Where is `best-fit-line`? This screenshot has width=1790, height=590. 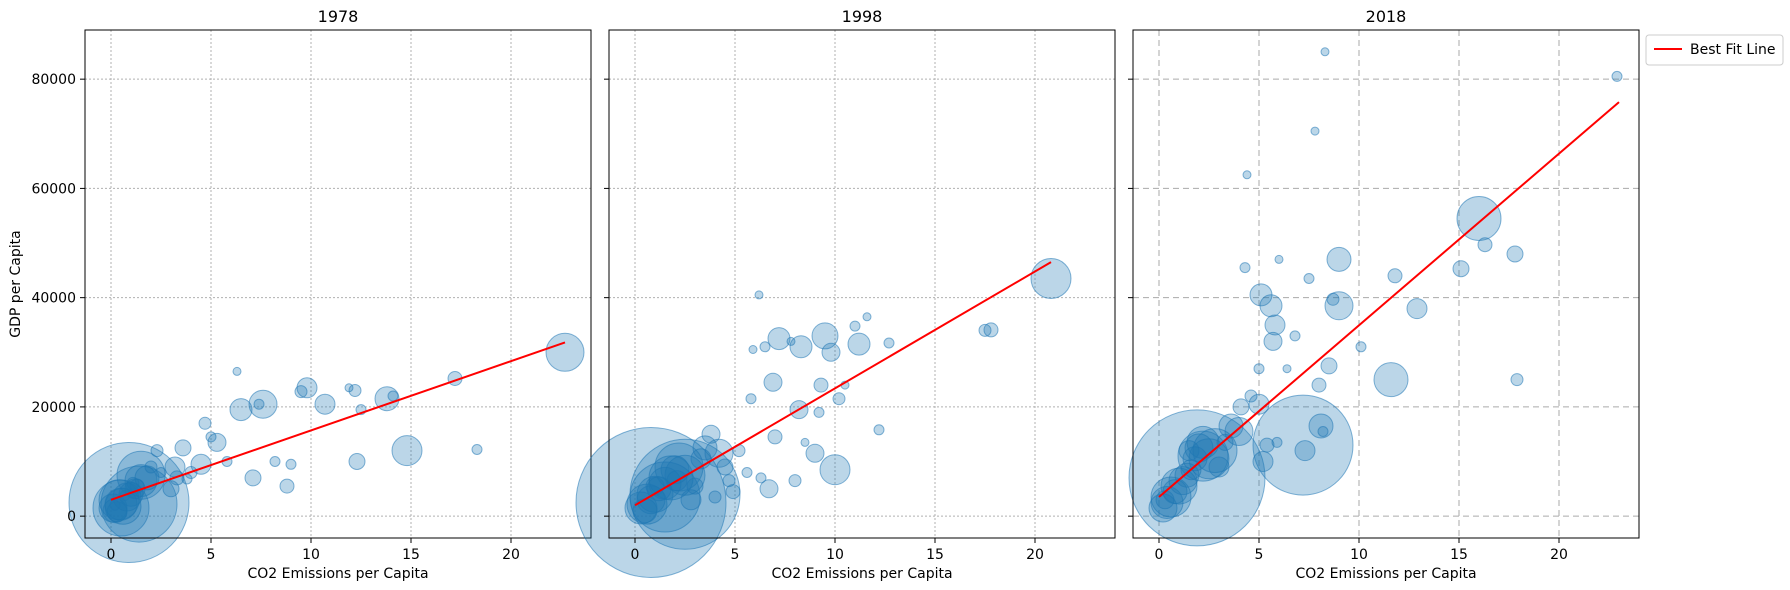 best-fit-line is located at coordinates (338, 421).